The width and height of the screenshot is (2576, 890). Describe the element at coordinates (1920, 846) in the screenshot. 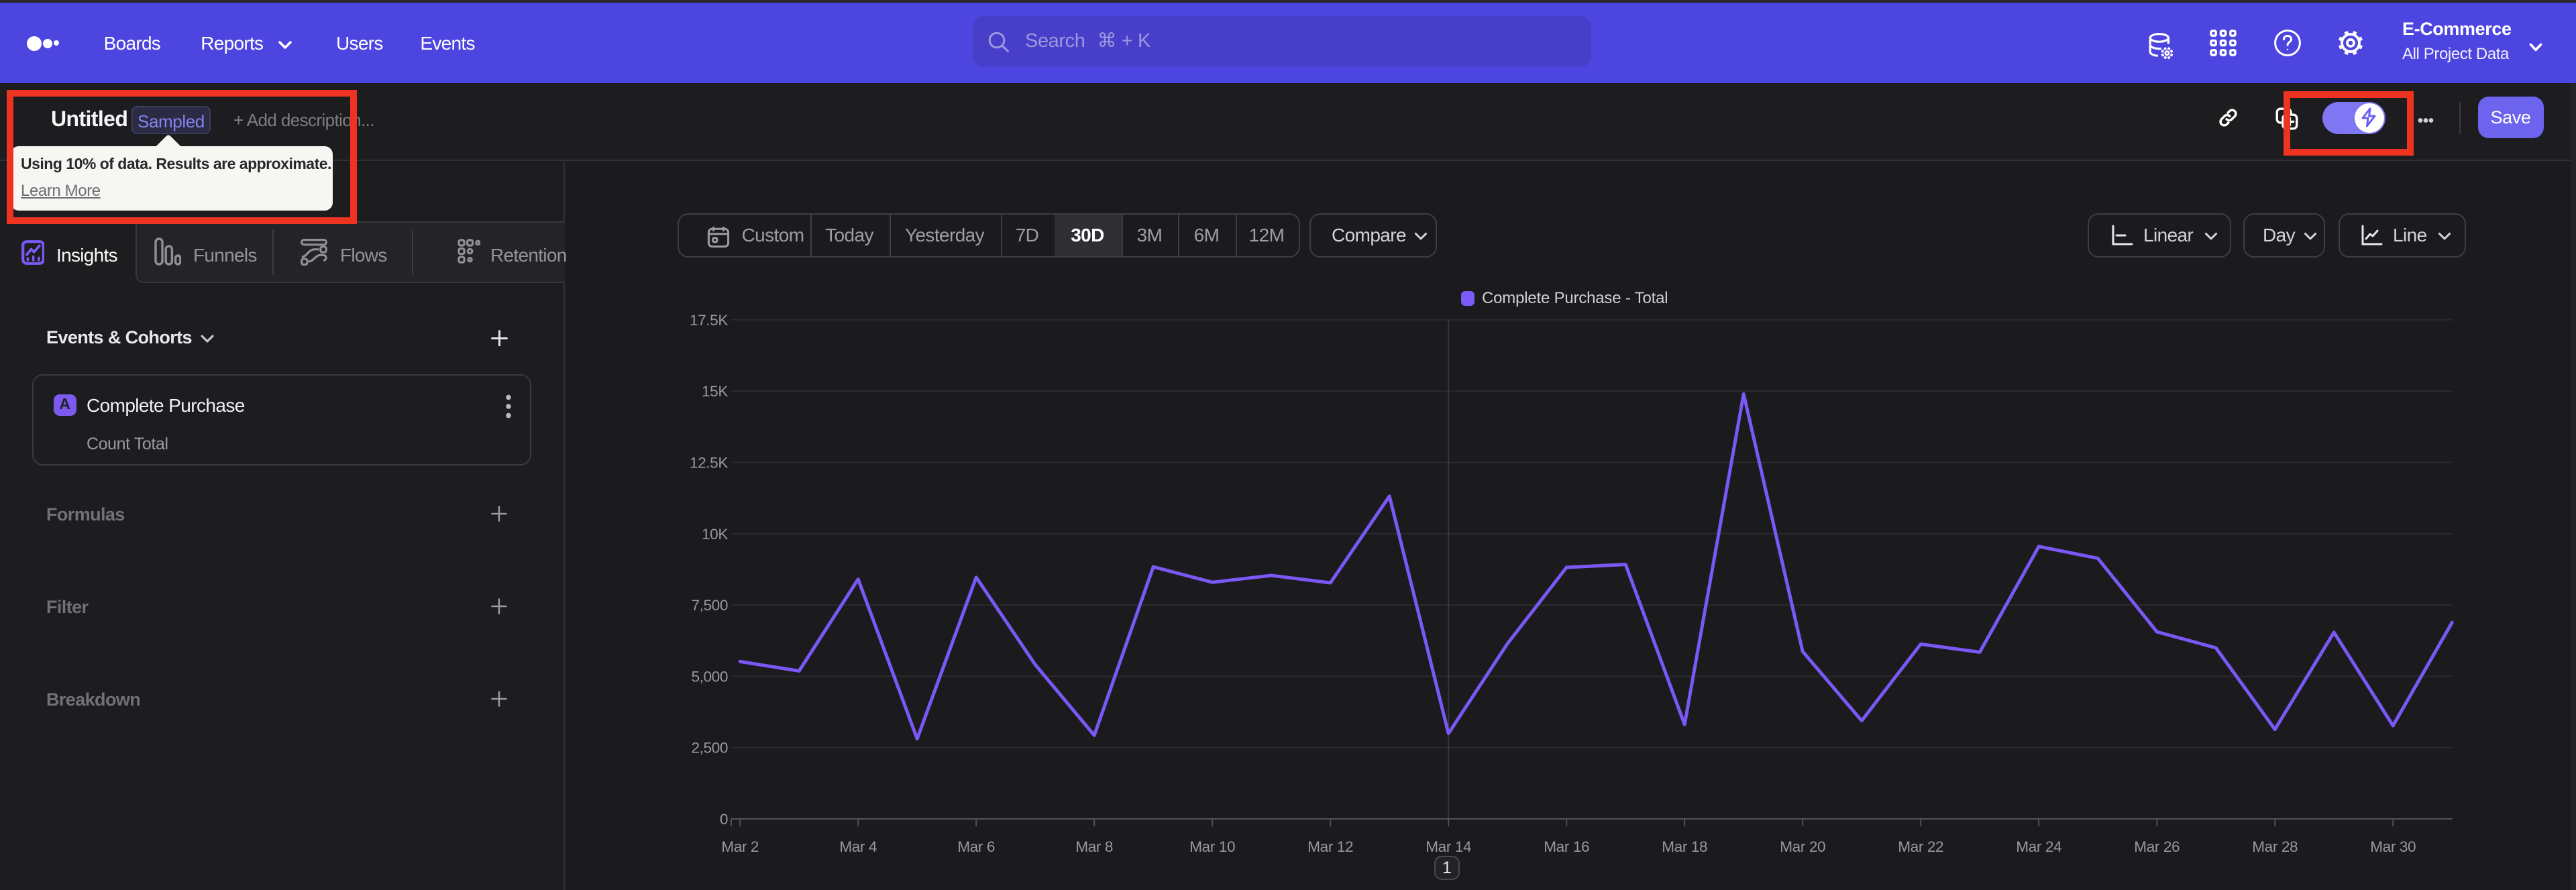

I see `svg-text: Mar 22` at that location.